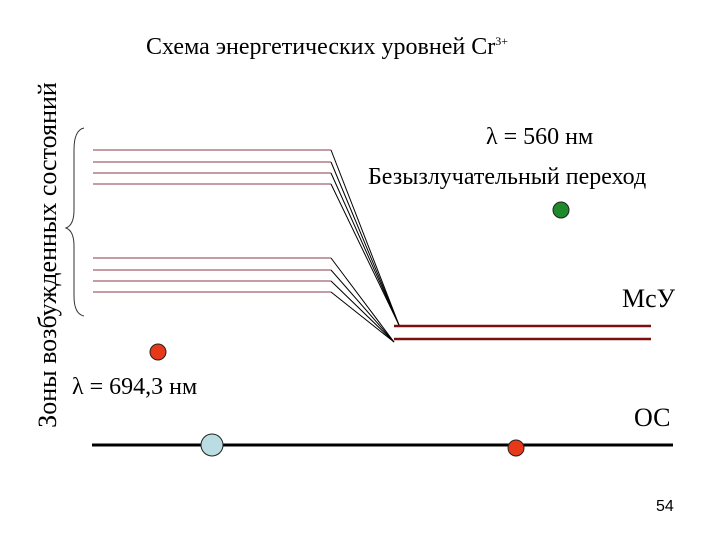  What do you see at coordinates (516, 448) in the screenshot?
I see `red-dot-ground` at bounding box center [516, 448].